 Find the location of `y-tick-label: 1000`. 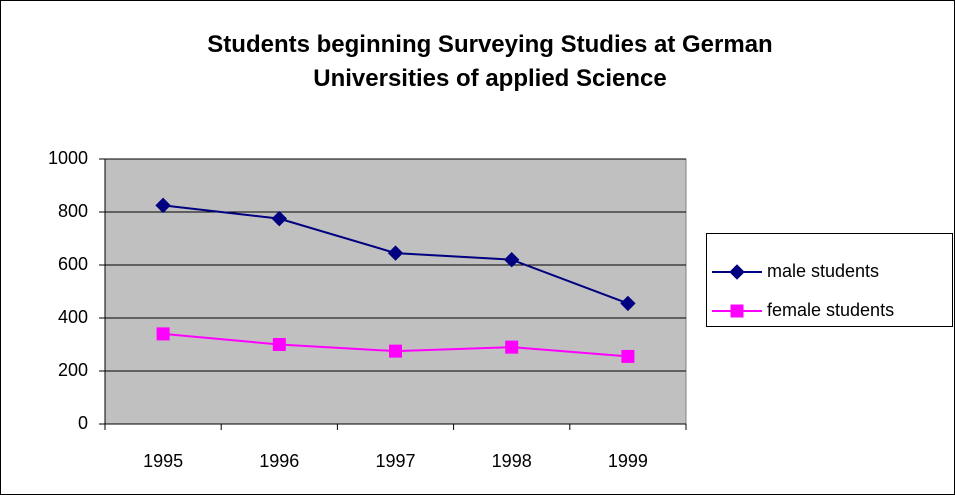

y-tick-label: 1000 is located at coordinates (68, 158).